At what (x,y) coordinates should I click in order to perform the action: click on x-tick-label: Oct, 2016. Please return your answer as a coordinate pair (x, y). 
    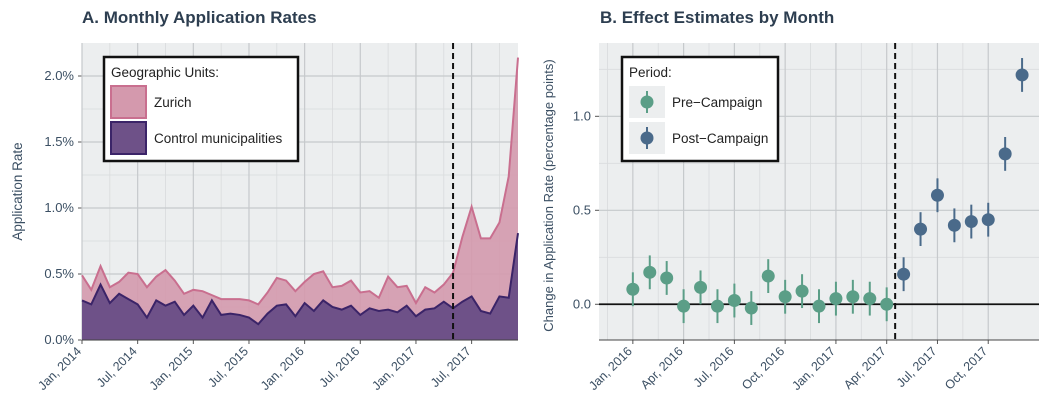
    Looking at the image, I should click on (763, 368).